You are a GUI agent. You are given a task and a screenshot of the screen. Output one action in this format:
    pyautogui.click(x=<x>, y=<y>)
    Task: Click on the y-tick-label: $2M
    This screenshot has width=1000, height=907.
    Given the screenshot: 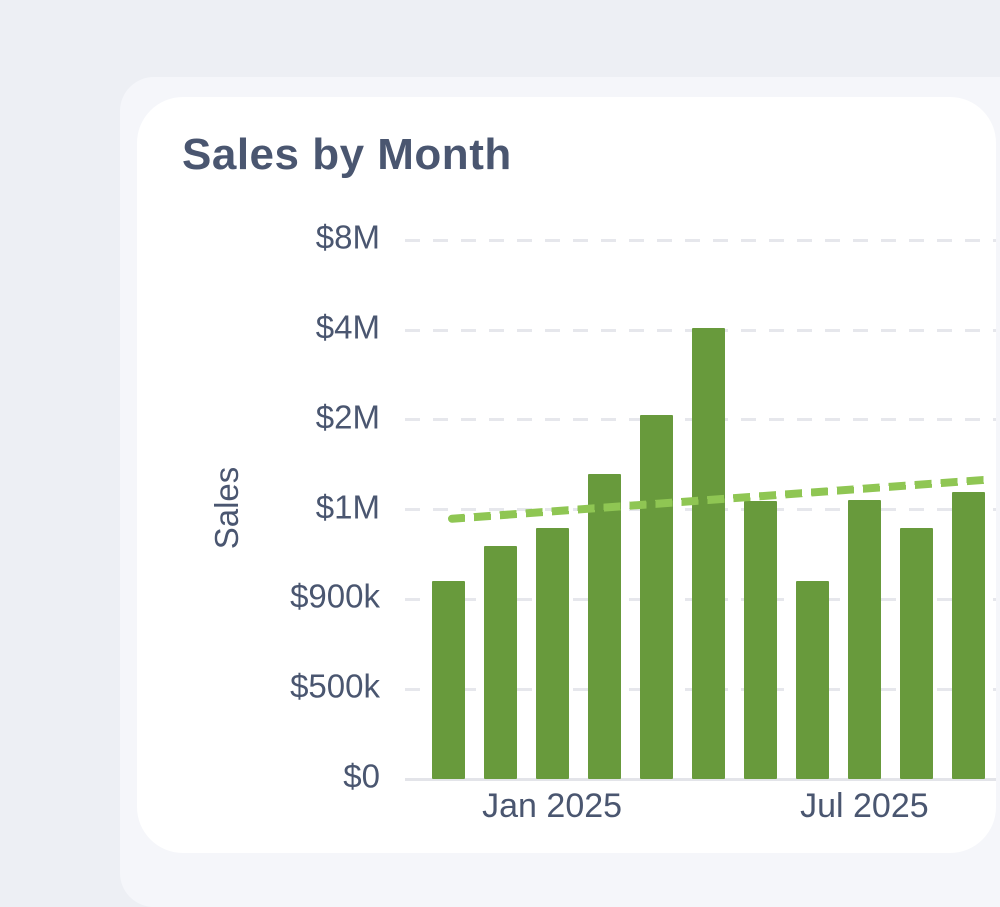 What is the action you would take?
    pyautogui.click(x=347, y=417)
    